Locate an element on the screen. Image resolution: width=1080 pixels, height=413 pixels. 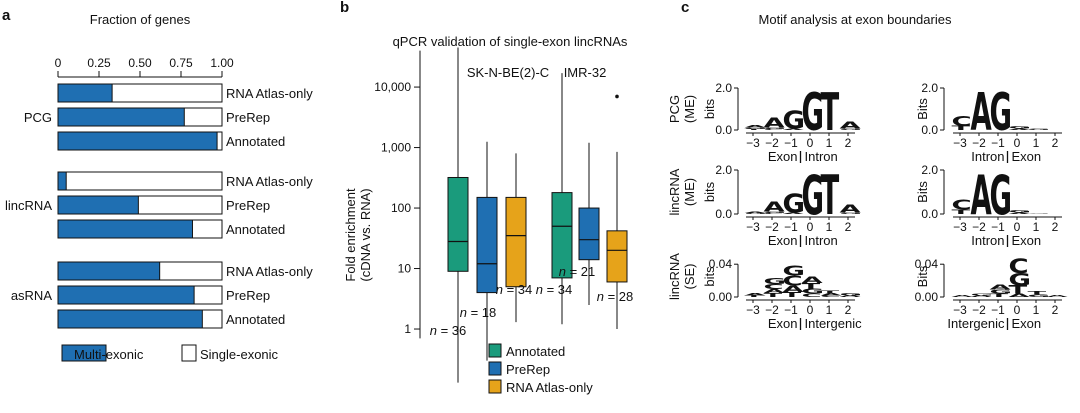
bar-category-label: Annotated is located at coordinates (255, 141).